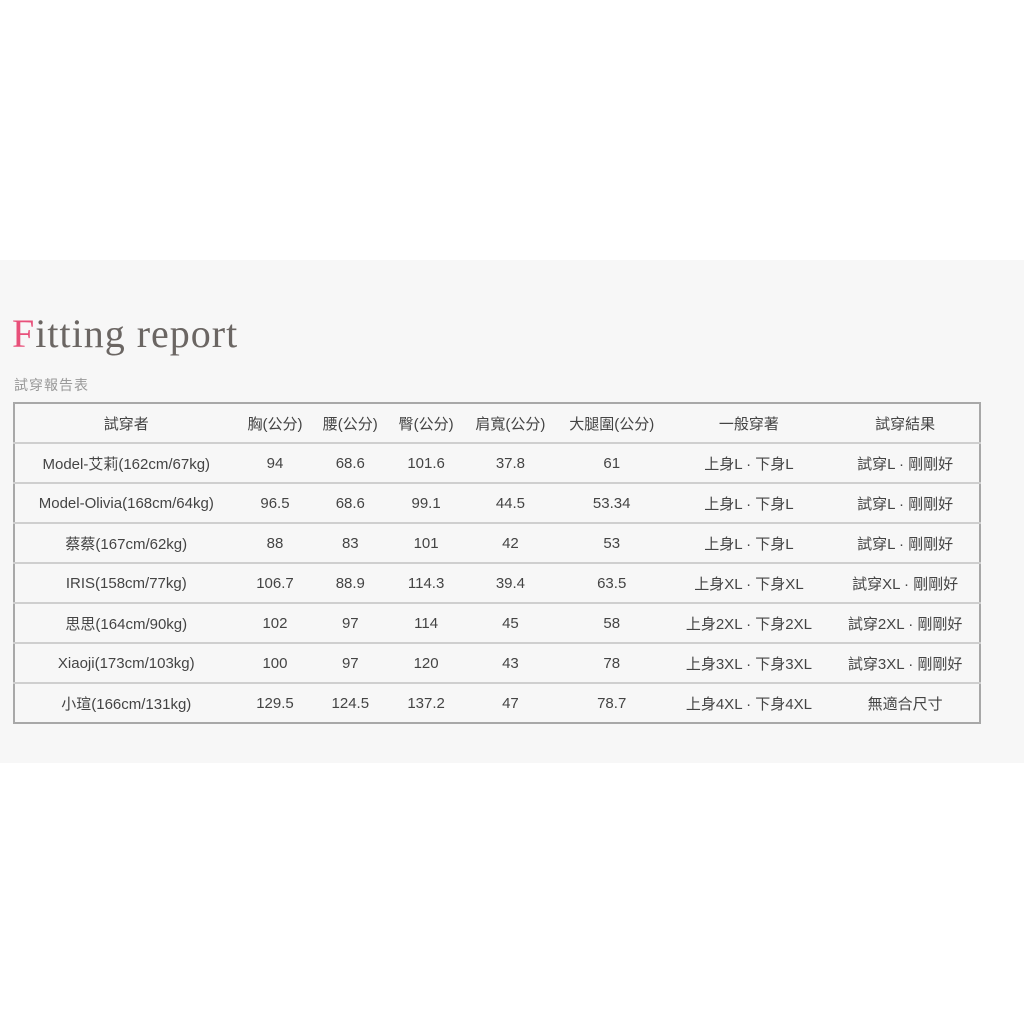  What do you see at coordinates (905, 622) in the screenshot?
I see `table-cell: 試穿2XL · 剛剛好` at bounding box center [905, 622].